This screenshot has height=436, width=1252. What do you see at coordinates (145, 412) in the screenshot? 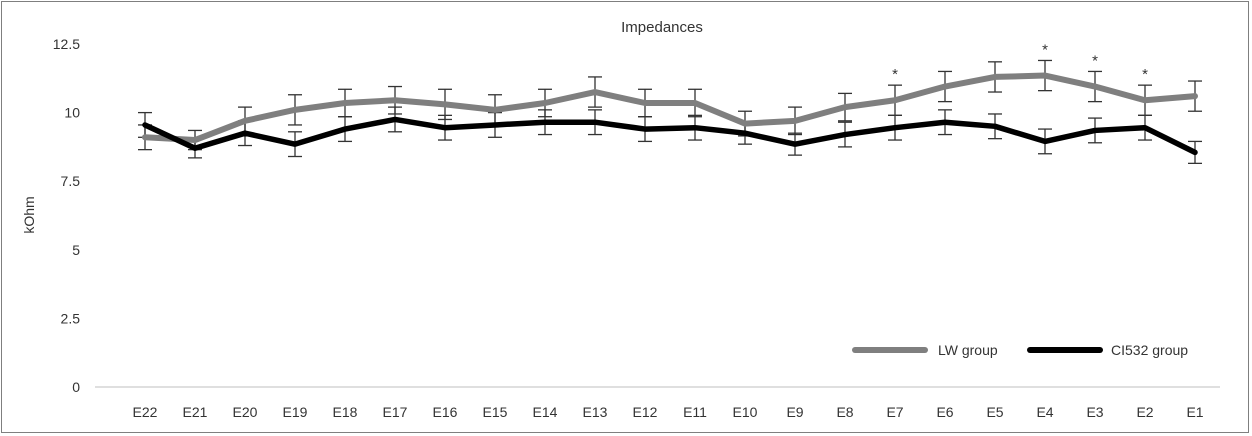
I see `x-tick-label: E22` at bounding box center [145, 412].